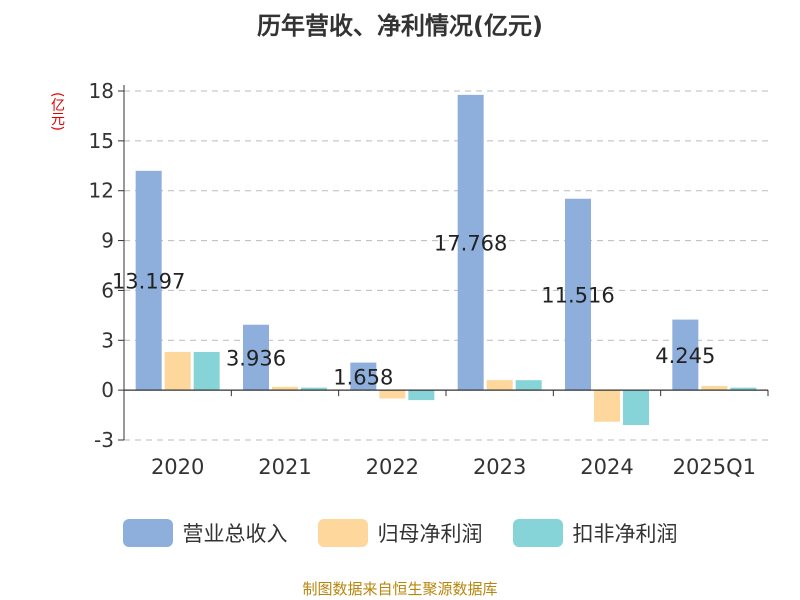 Image resolution: width=800 pixels, height=600 pixels. Describe the element at coordinates (537, 533) in the screenshot. I see `legend-swatch-deducted-profit` at that location.